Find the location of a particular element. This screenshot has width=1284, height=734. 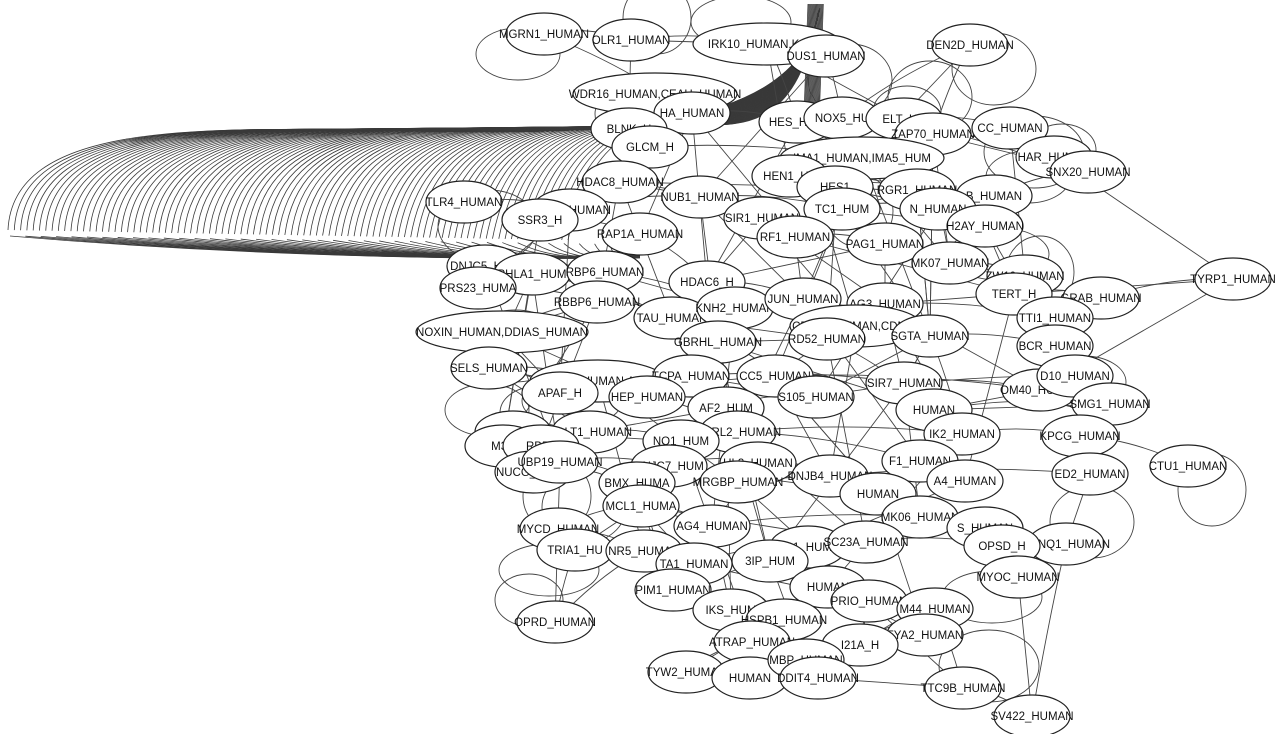

graph-node: 3IP_HUM is located at coordinates (770, 561).